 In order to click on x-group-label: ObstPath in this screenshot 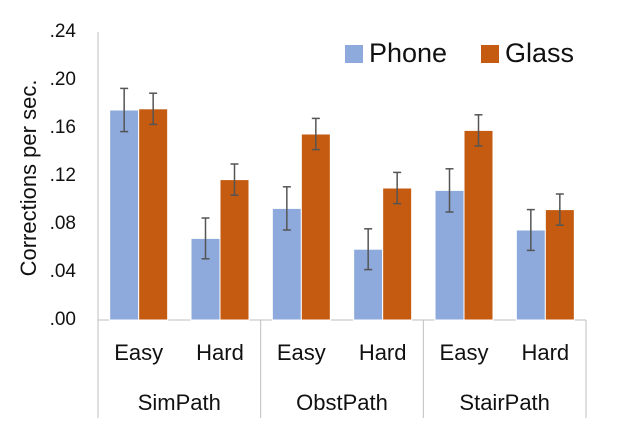, I will do `click(342, 402)`.